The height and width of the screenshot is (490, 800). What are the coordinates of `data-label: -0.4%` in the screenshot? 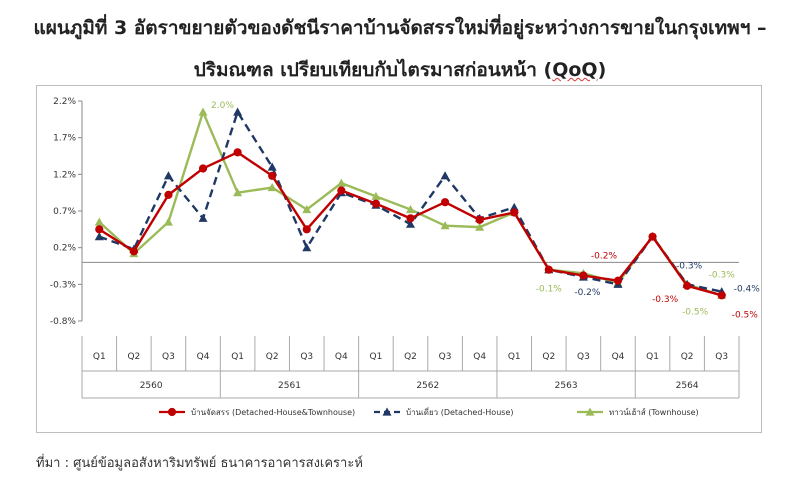 It's located at (747, 290).